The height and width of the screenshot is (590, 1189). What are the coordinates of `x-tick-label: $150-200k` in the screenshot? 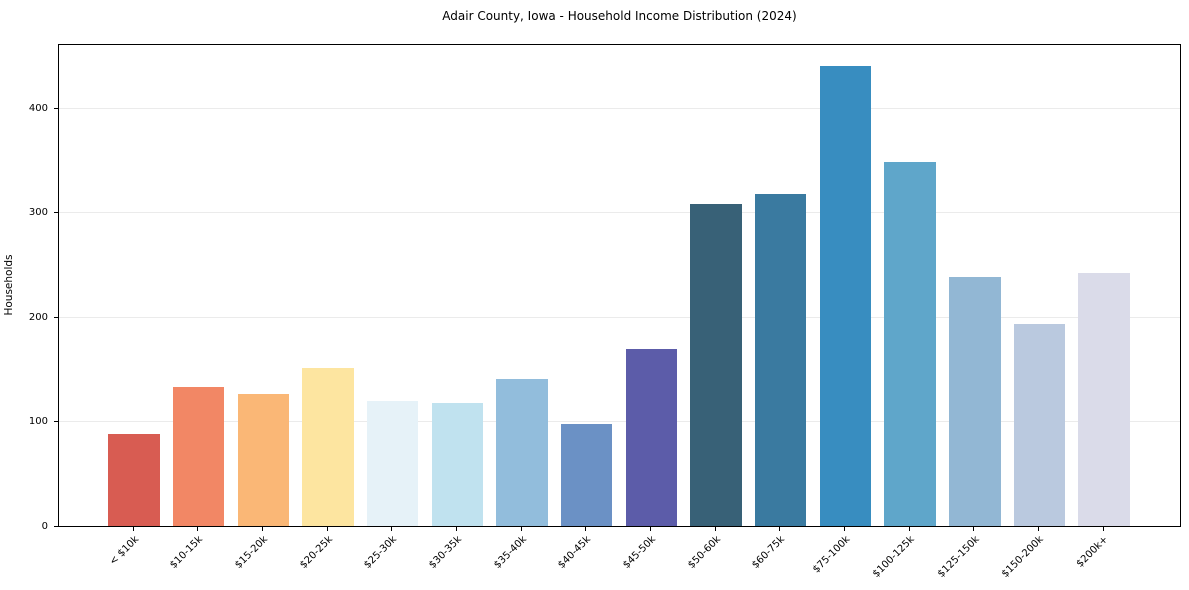 It's located at (1023, 557).